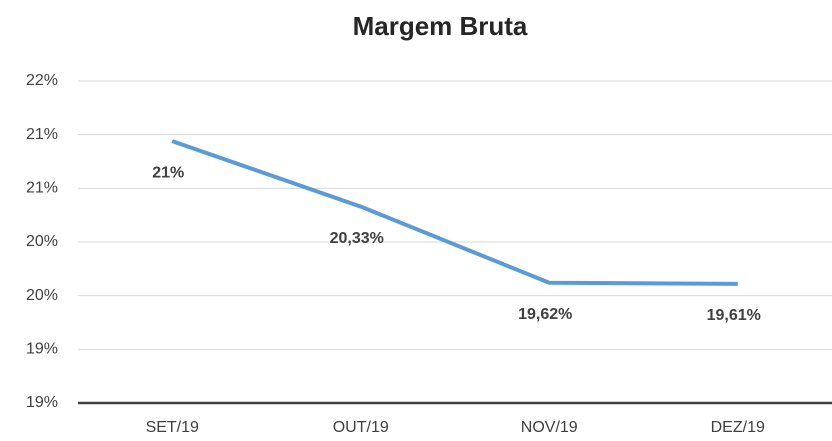 Image resolution: width=832 pixels, height=441 pixels. Describe the element at coordinates (549, 427) in the screenshot. I see `x-tick-label: NOV/19` at that location.